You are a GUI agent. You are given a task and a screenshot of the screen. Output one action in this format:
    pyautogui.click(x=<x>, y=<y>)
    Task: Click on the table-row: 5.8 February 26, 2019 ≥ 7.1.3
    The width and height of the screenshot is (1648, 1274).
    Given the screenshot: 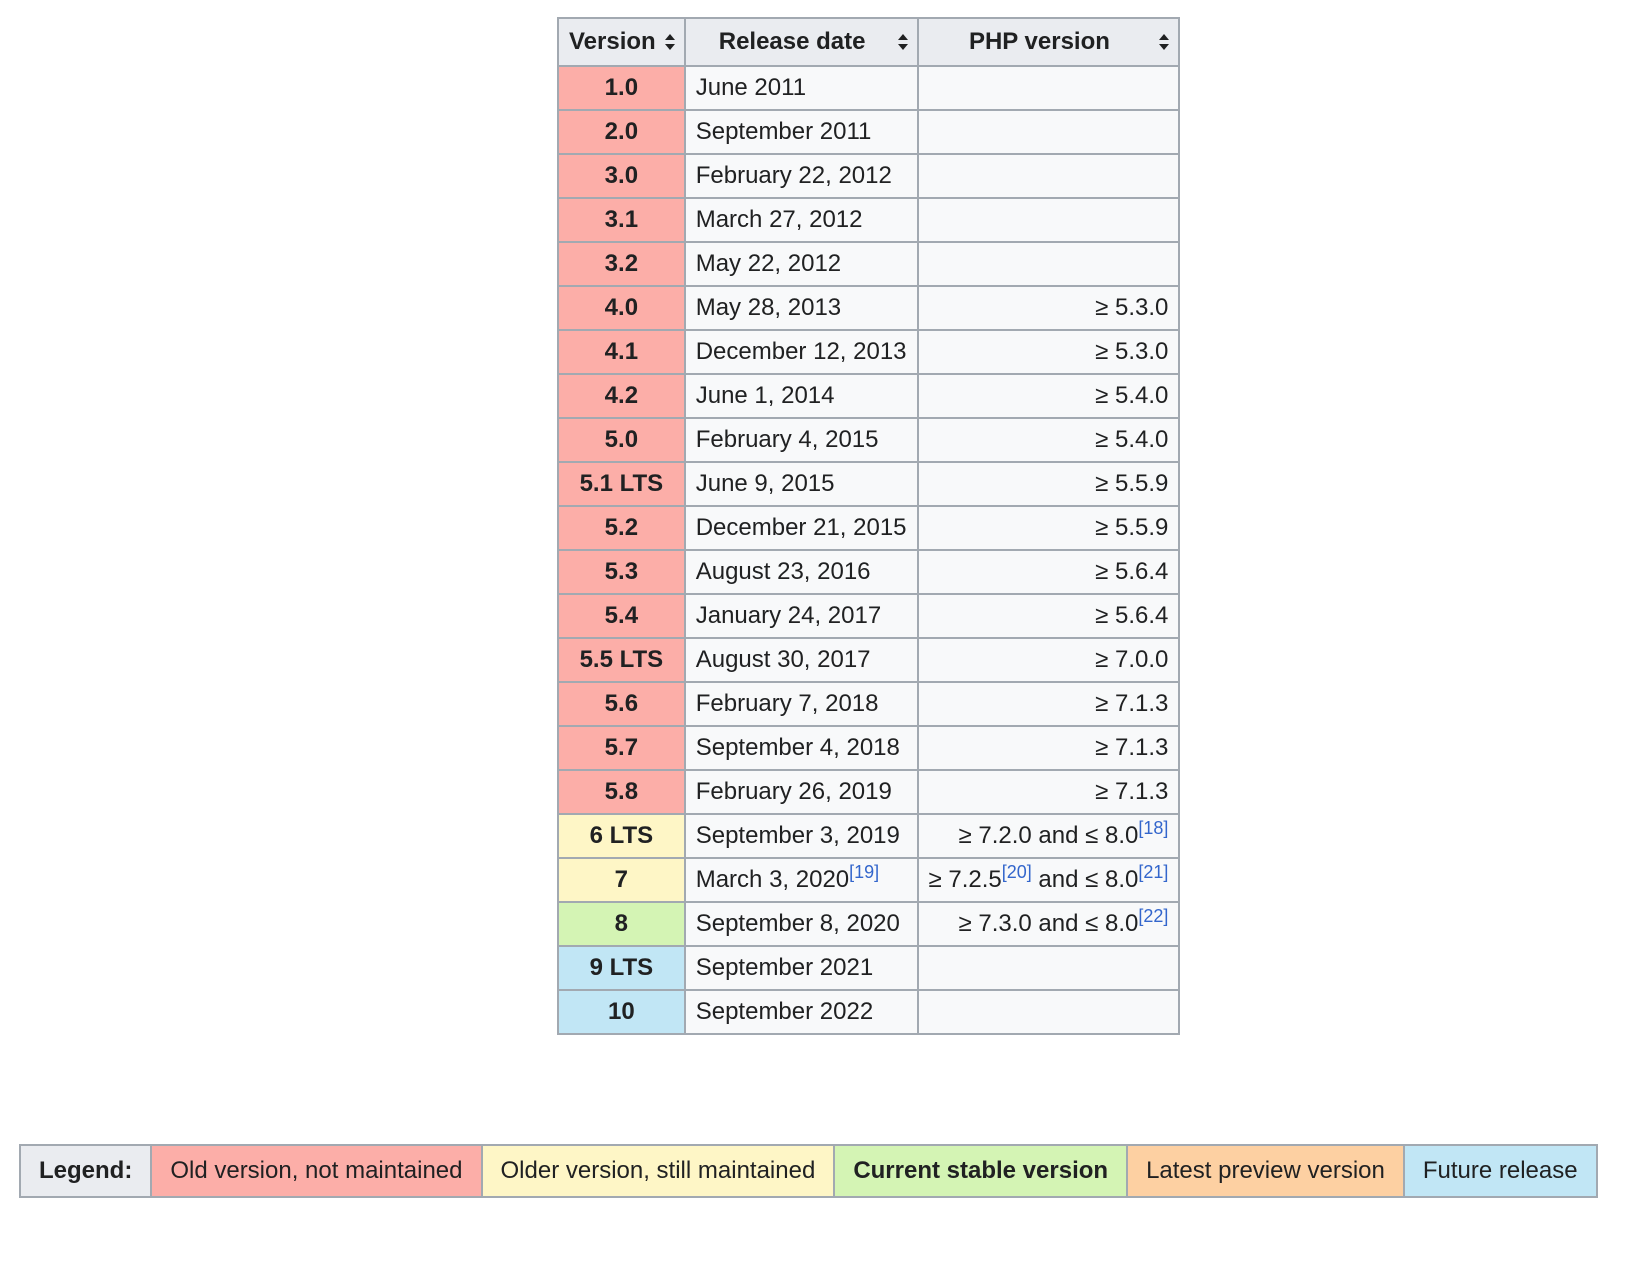 What is the action you would take?
    pyautogui.click(x=869, y=792)
    